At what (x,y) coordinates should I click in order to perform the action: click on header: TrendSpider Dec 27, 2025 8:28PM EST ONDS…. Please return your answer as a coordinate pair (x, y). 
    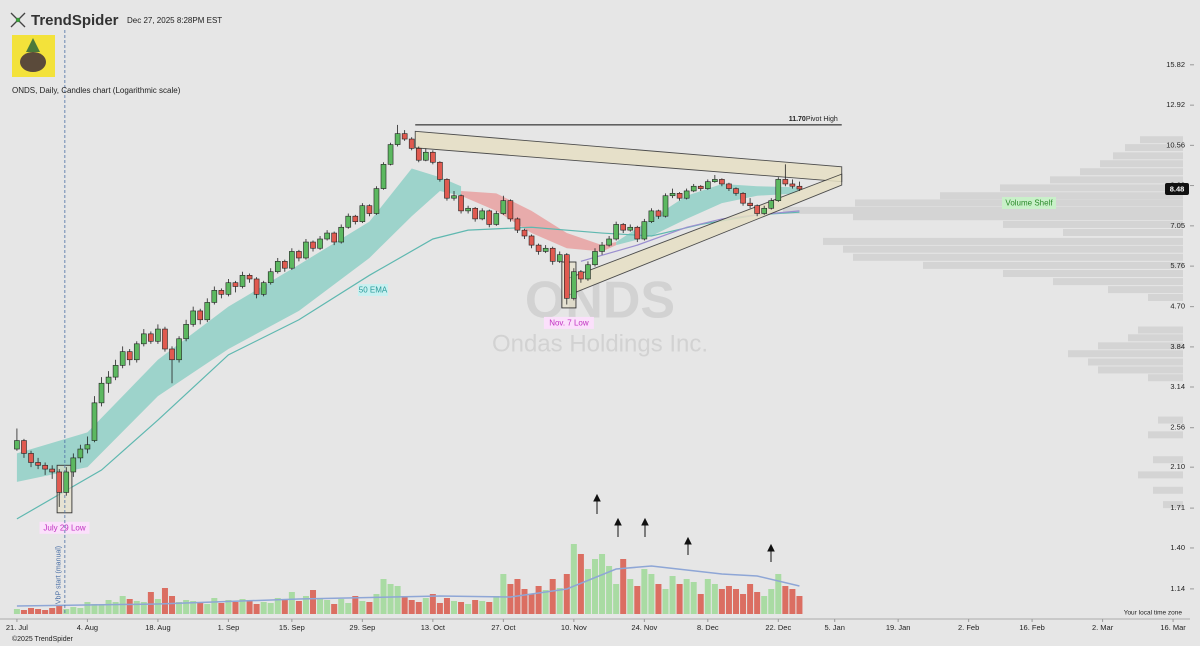
    Looking at the image, I should click on (116, 53).